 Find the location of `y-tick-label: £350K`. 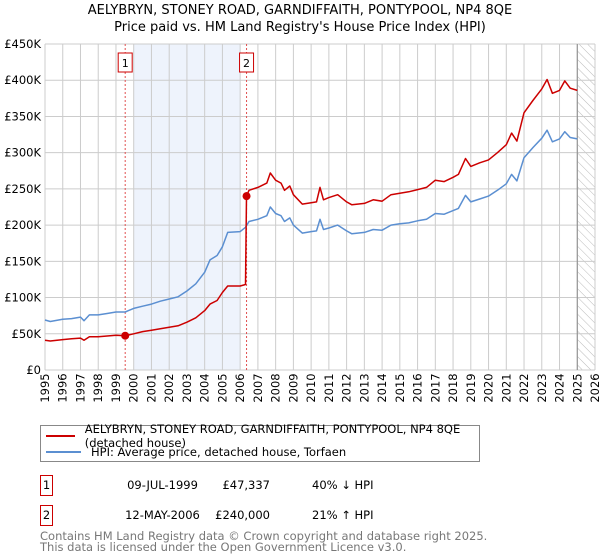

y-tick-label: £350K is located at coordinates (22, 116).